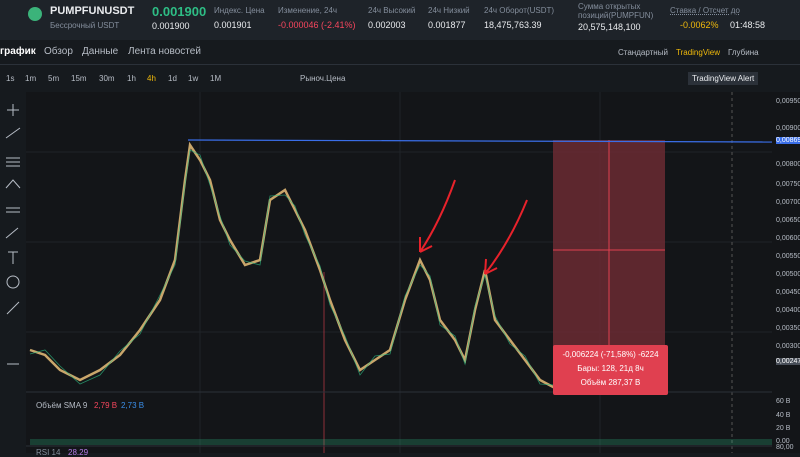 The height and width of the screenshot is (457, 800). I want to click on interval: 1w, so click(193, 78).